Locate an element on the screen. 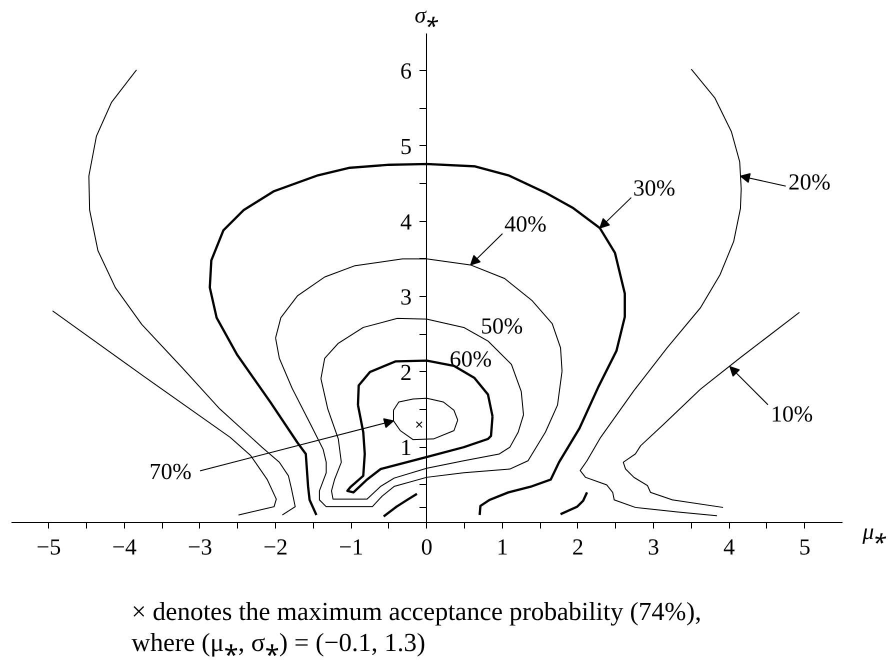 The width and height of the screenshot is (891, 663). x-tick-label: 4 is located at coordinates (729, 547).